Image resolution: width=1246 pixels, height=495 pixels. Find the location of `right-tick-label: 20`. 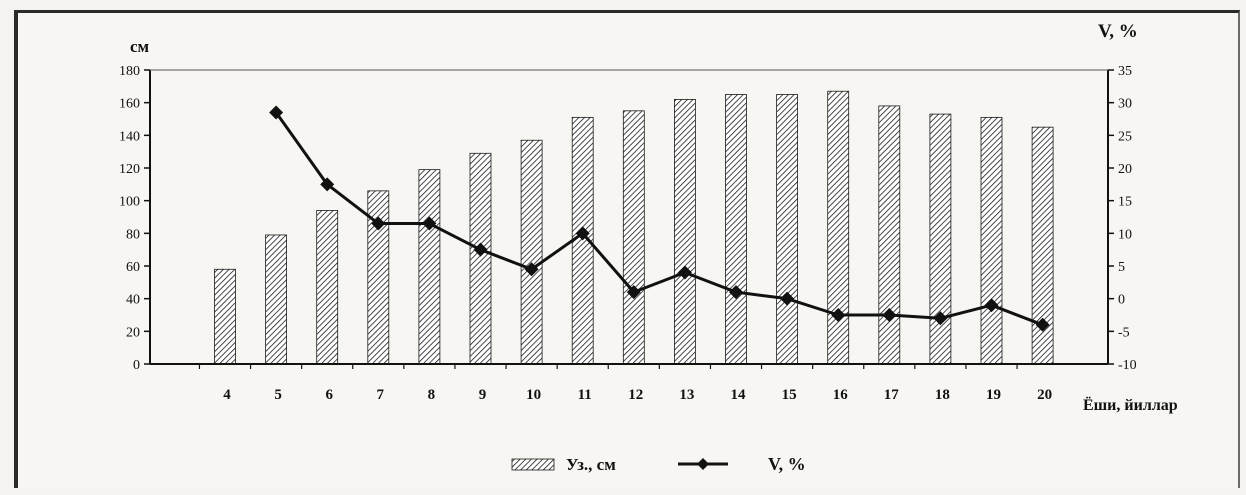

right-tick-label: 20 is located at coordinates (1125, 169).